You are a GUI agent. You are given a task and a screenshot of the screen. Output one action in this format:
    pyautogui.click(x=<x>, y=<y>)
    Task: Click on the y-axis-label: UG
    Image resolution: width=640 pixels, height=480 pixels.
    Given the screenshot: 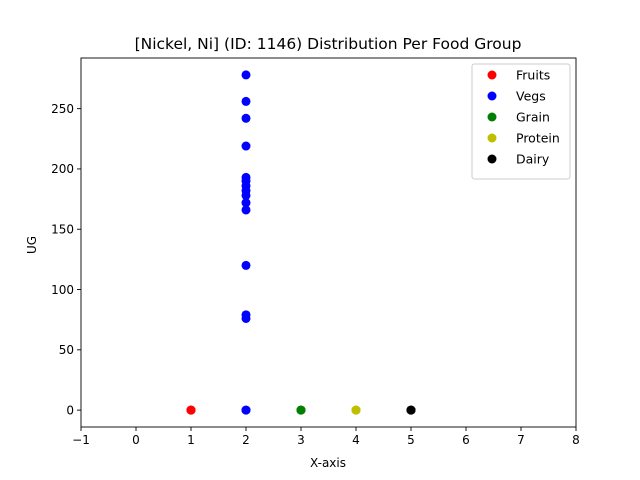 What is the action you would take?
    pyautogui.click(x=32, y=245)
    